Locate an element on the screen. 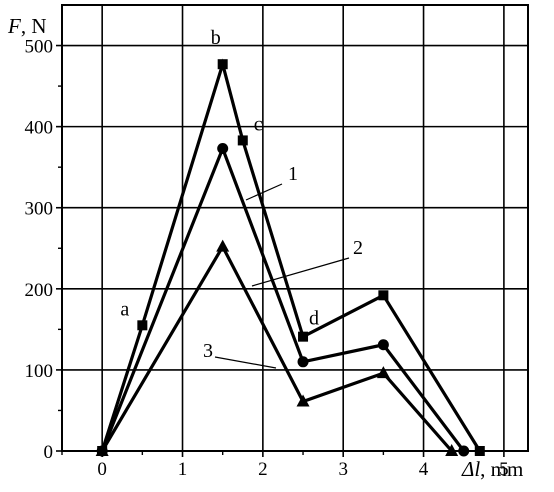 The height and width of the screenshot is (492, 554). y-tick-label: 400 is located at coordinates (39, 128).